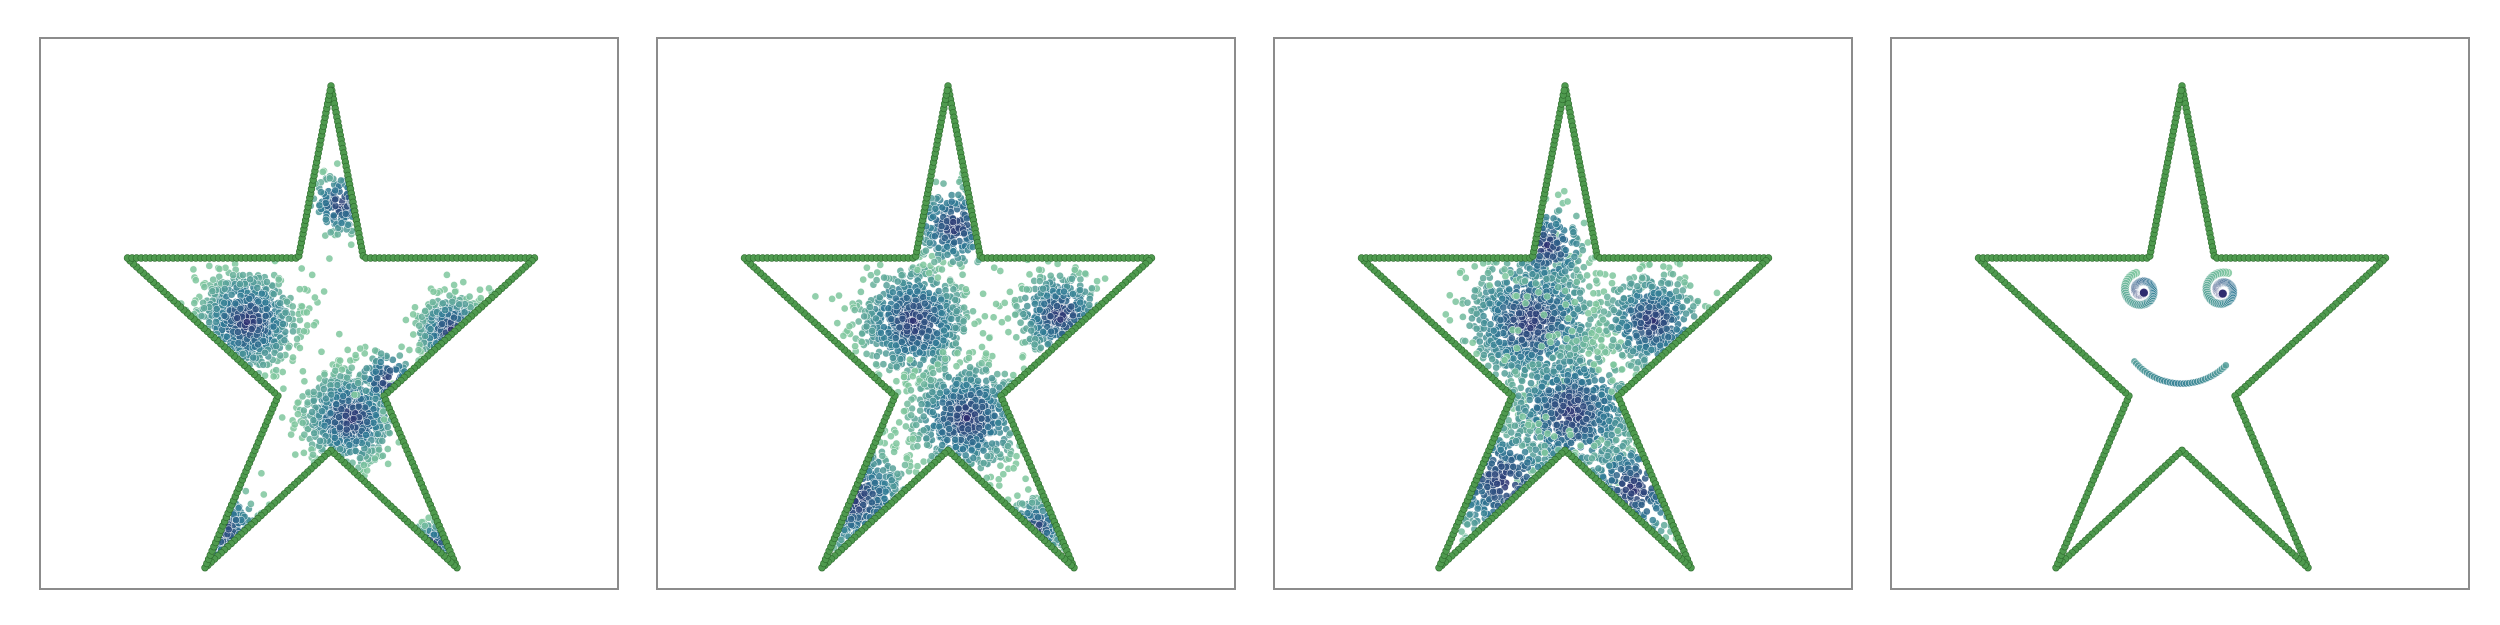  Describe the element at coordinates (948, 327) in the screenshot. I see `star-boundary` at that location.